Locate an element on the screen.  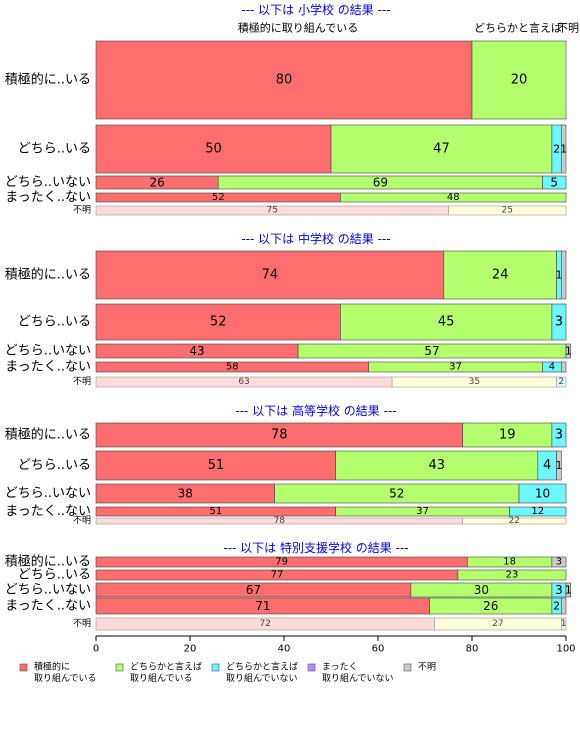
data-label: 22 is located at coordinates (514, 521).